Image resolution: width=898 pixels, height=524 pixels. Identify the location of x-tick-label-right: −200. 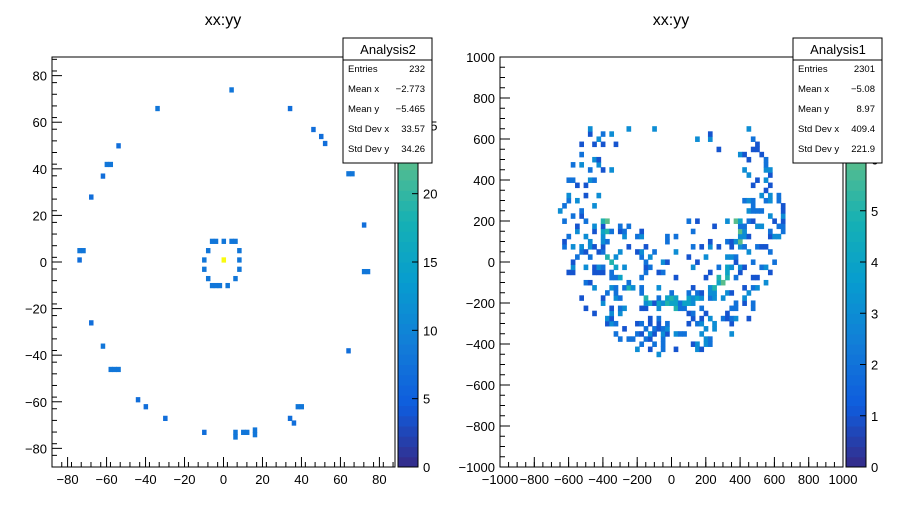
(637, 479).